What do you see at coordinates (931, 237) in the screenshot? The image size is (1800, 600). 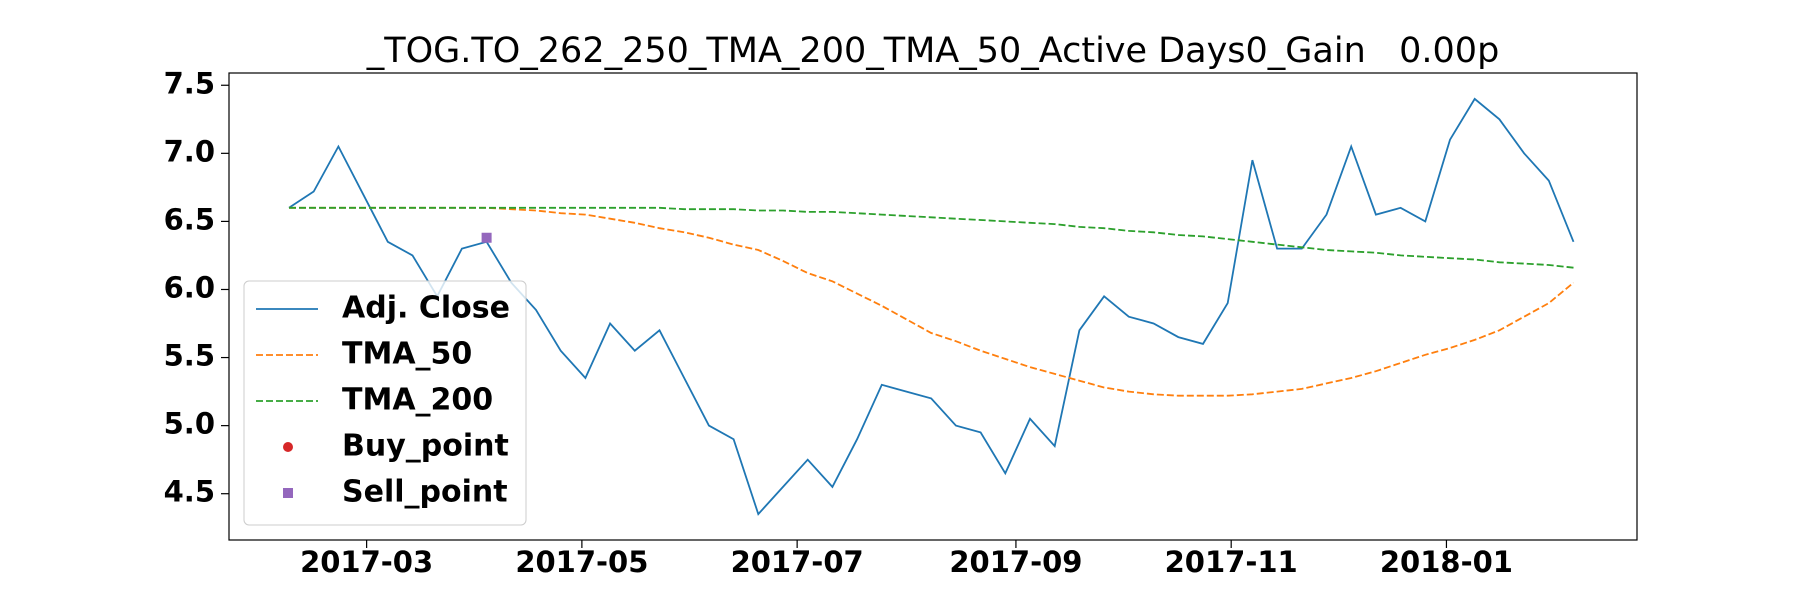 I see `series-line` at bounding box center [931, 237].